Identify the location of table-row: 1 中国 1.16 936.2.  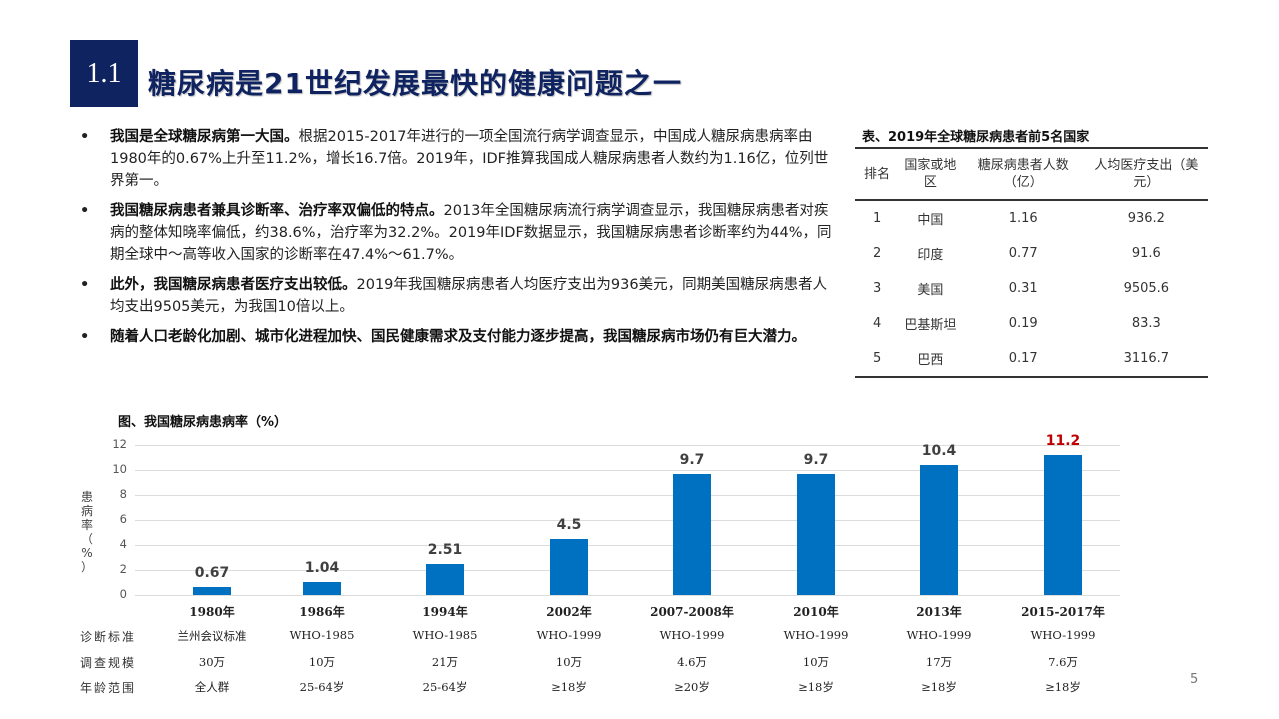
(1031, 218).